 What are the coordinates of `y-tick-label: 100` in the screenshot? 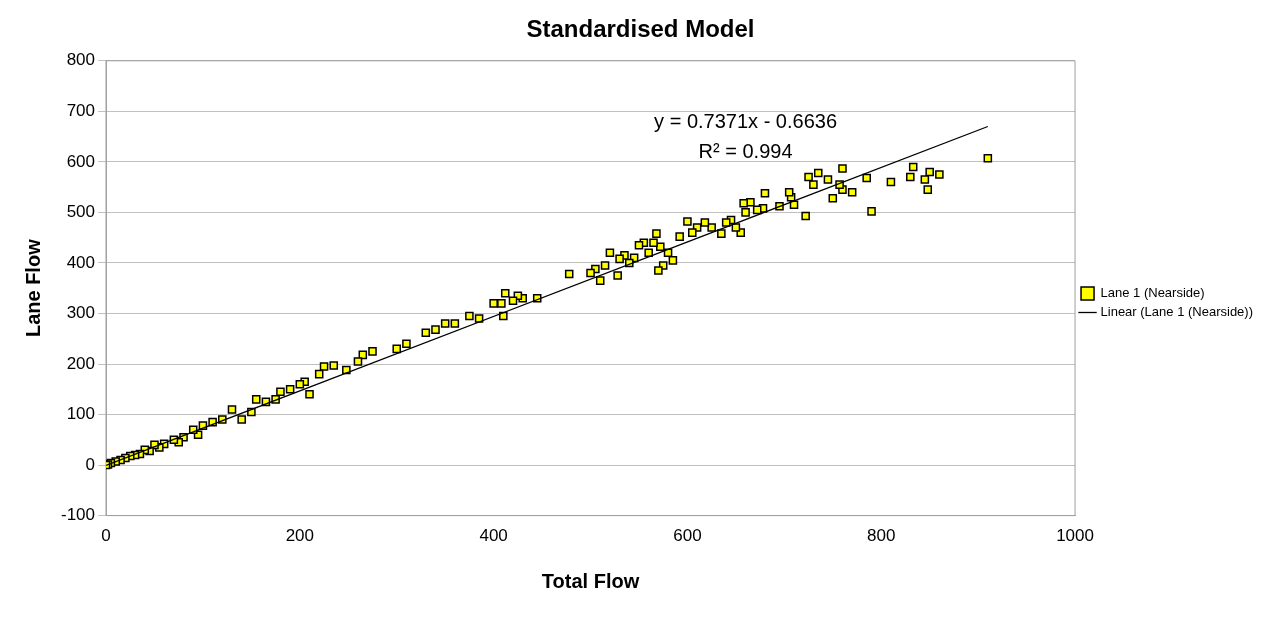 It's located at (81, 414).